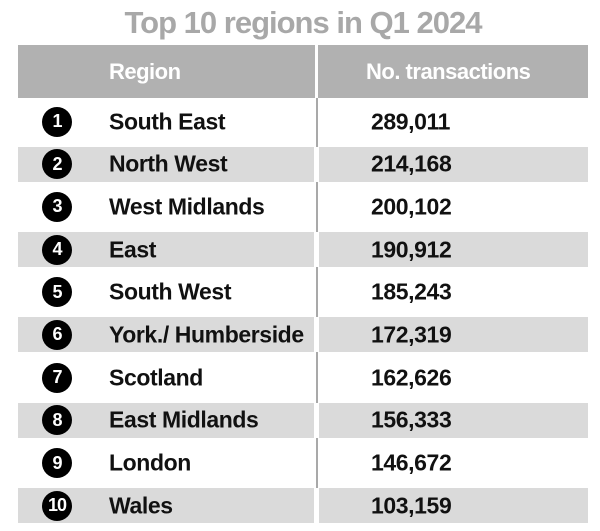 The width and height of the screenshot is (600, 531). I want to click on table-row: 5 South West 185,243, so click(303, 292).